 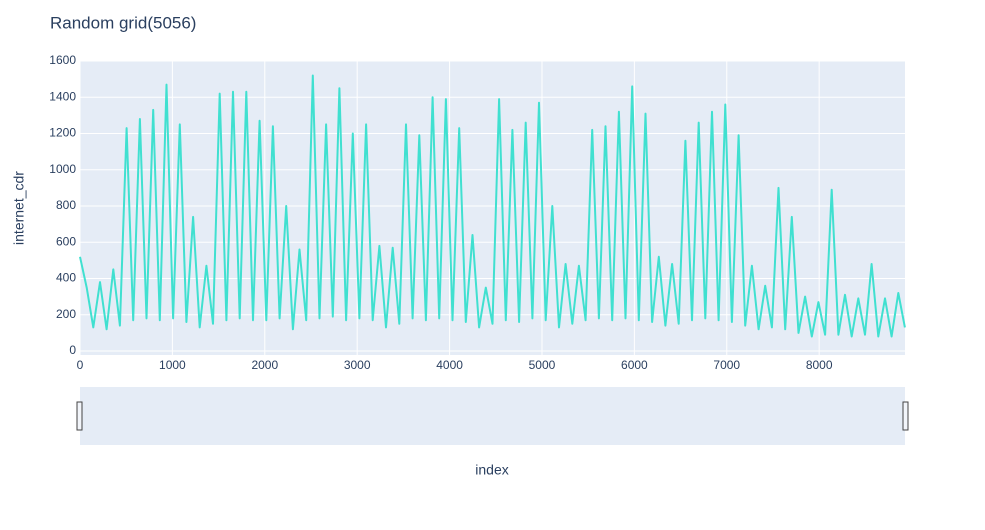 I want to click on y-tick-label: 200, so click(x=66, y=314).